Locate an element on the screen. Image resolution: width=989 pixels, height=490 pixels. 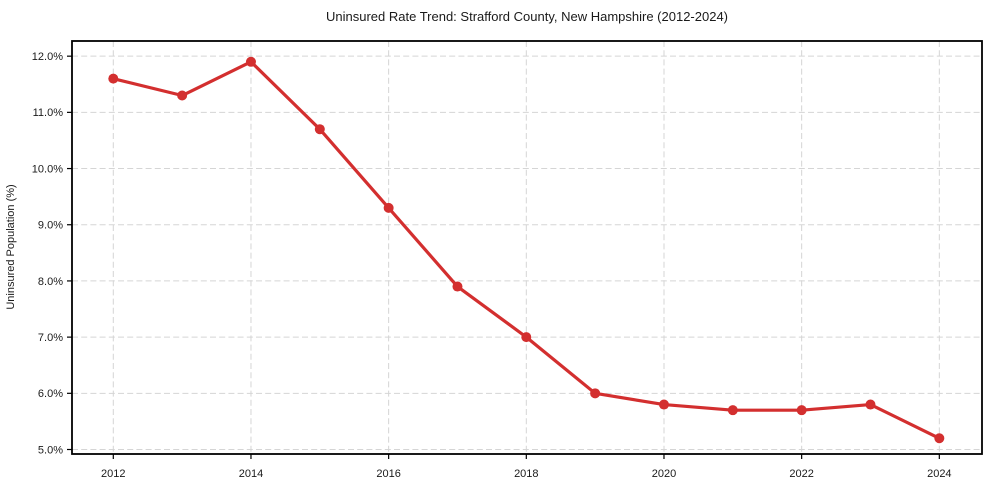
y-tick-label: 5.0% is located at coordinates (50, 450).